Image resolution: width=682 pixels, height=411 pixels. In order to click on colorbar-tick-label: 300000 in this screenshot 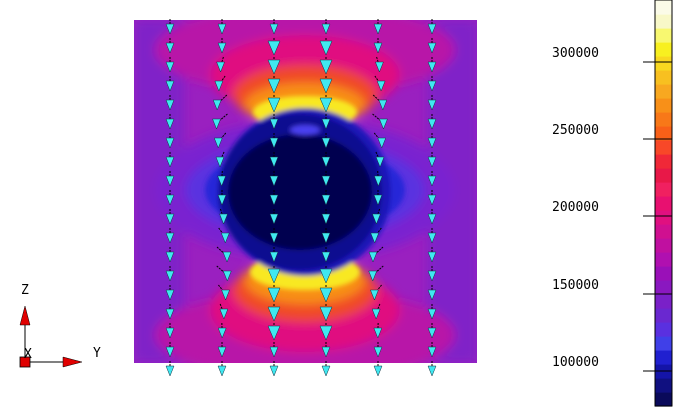, I will do `click(575, 53)`.